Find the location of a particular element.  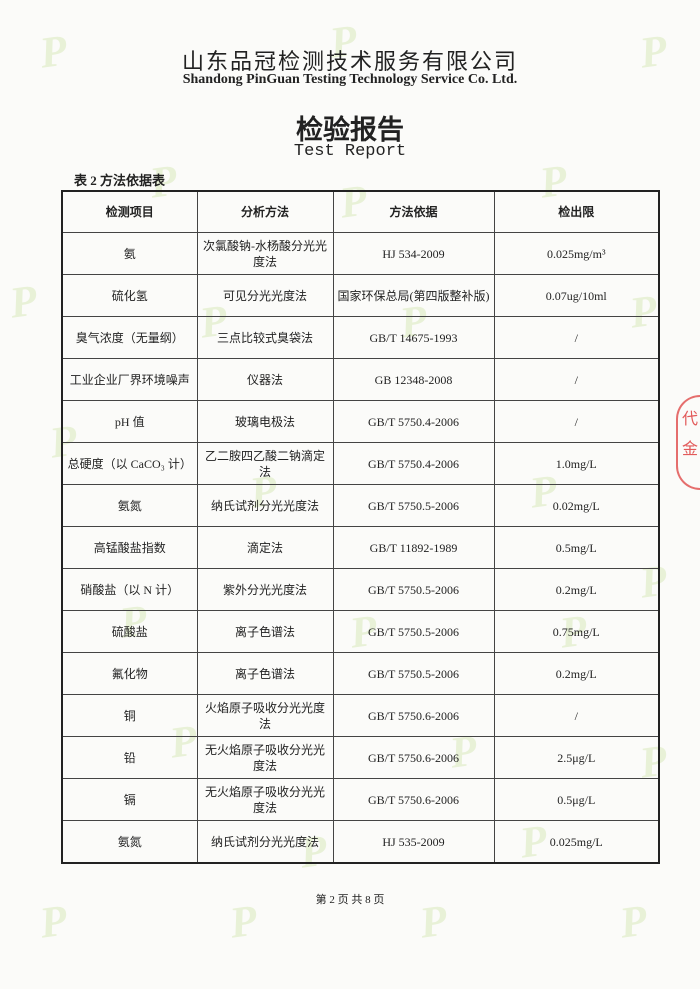

test-item-cell: 总硬度（以 CaCO₃ 计） is located at coordinates (129, 463).